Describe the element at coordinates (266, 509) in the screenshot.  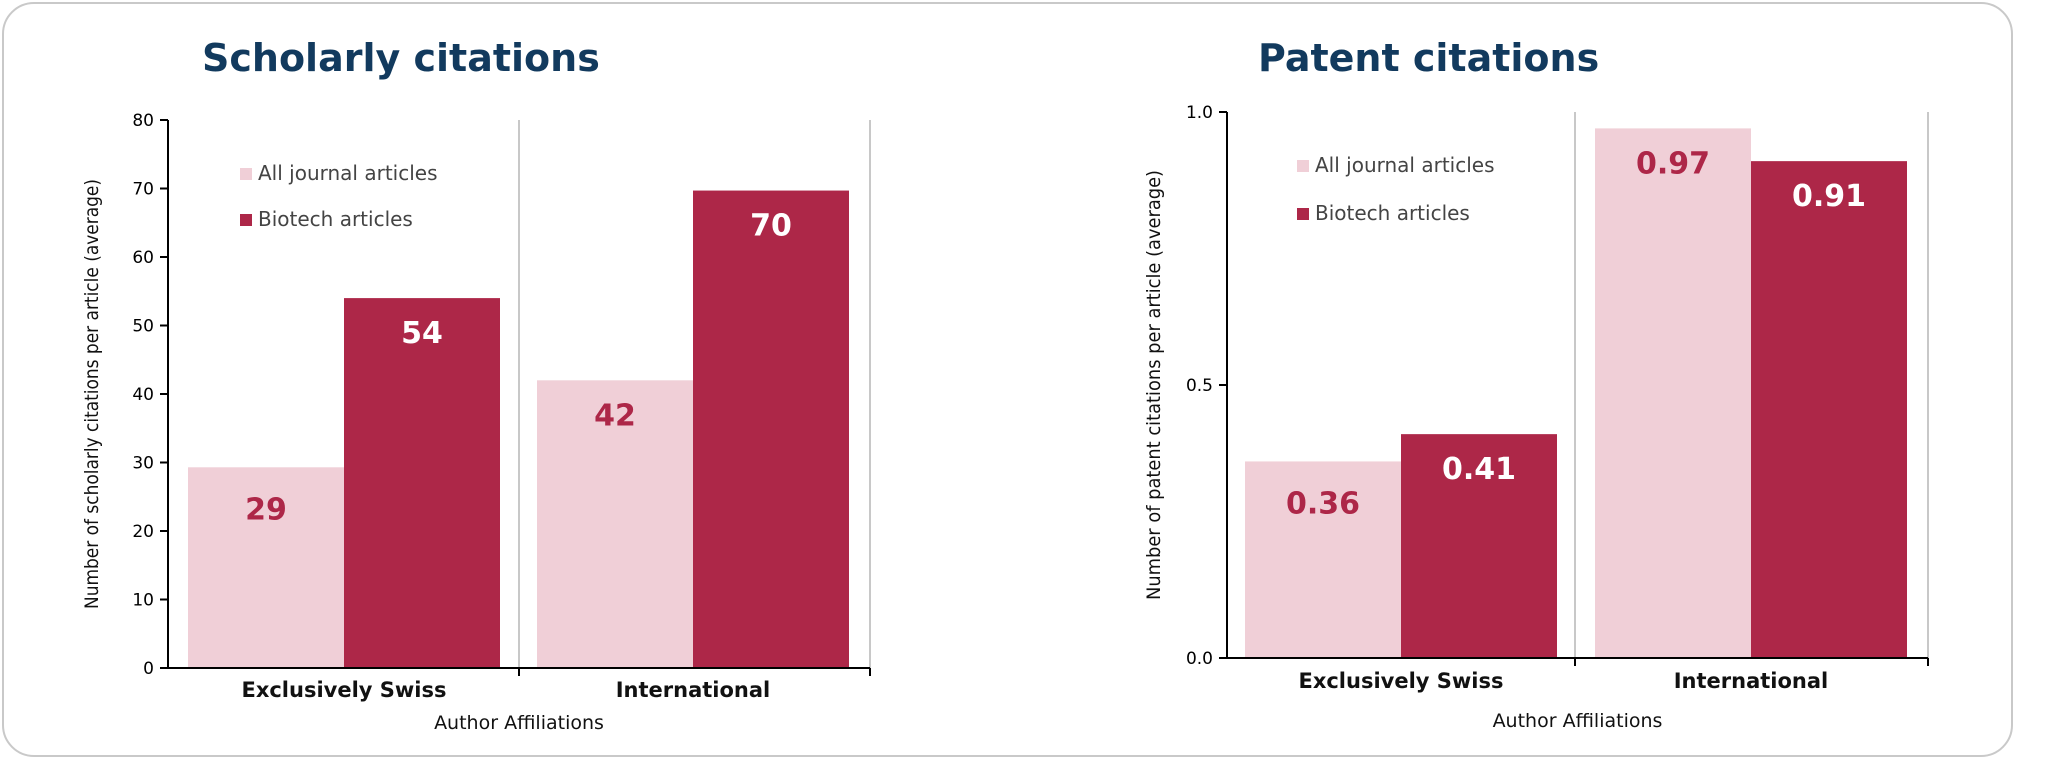
I see `data-label: 29` at that location.